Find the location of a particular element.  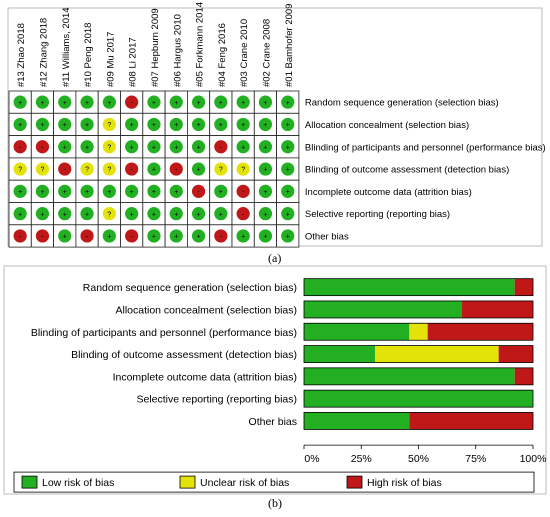

study-label: #01 Bamhofer 2009 is located at coordinates (289, 45).